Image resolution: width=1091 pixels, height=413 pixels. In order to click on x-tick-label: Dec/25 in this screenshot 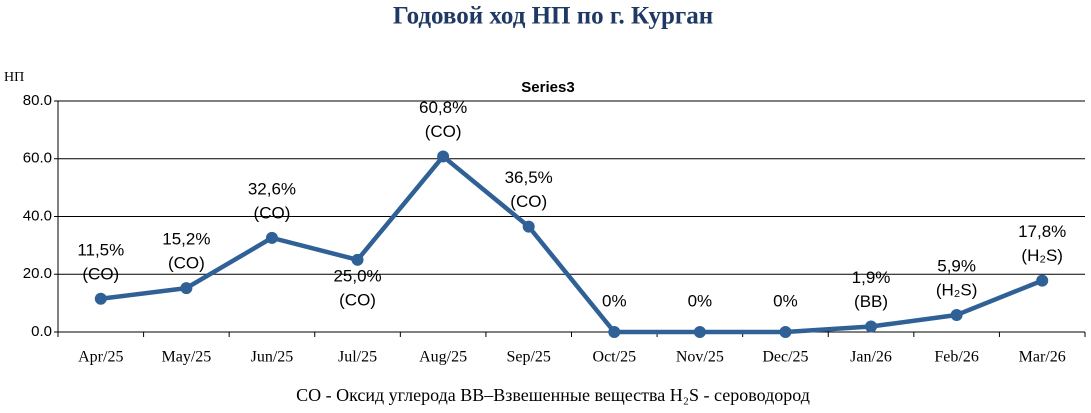, I will do `click(785, 357)`.